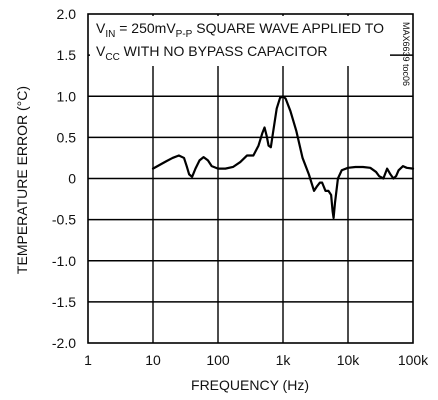  I want to click on x-tick-label: 100, so click(218, 360).